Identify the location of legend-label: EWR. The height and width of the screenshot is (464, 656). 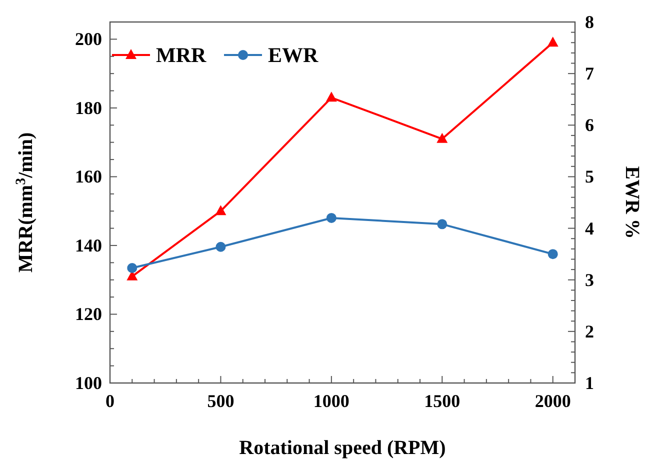
(294, 55).